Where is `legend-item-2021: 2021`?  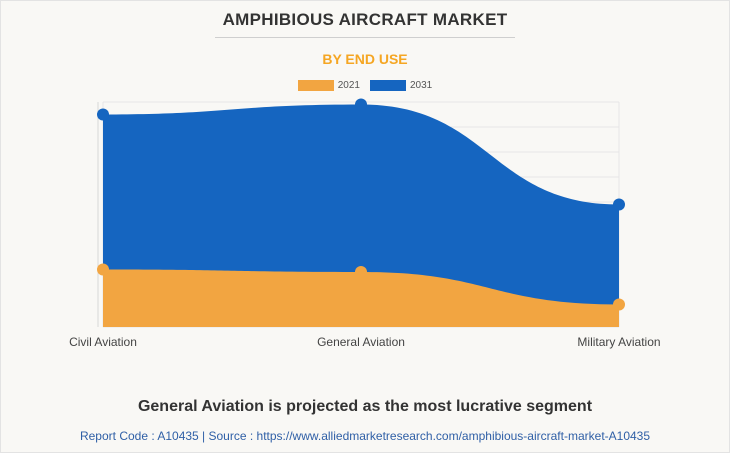 legend-item-2021: 2021 is located at coordinates (328, 85).